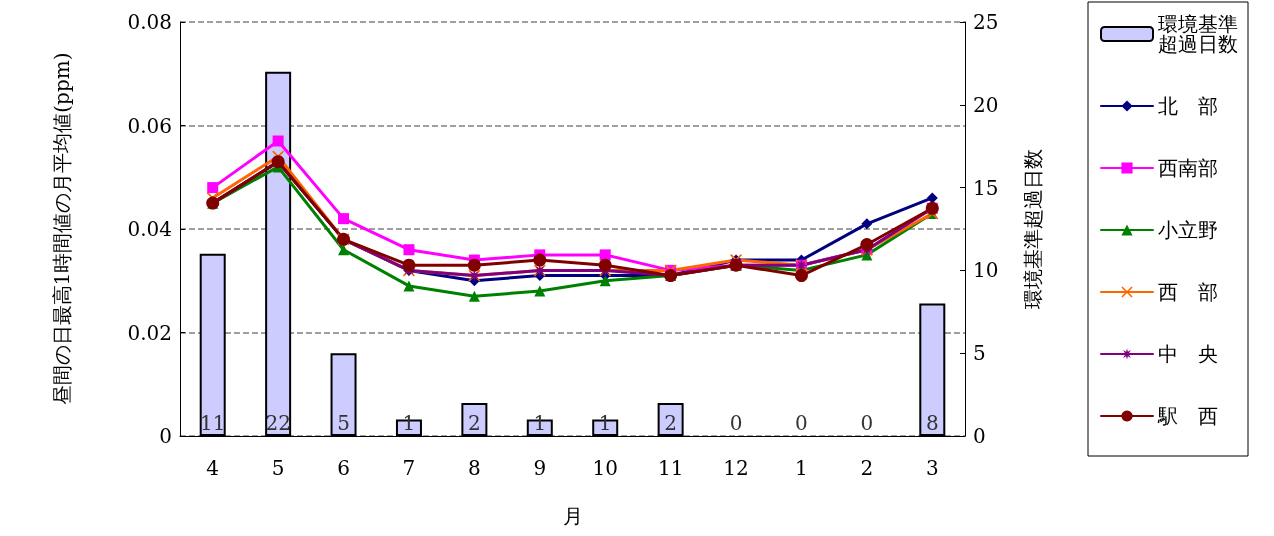 Image resolution: width=1274 pixels, height=536 pixels. Describe the element at coordinates (1188, 292) in the screenshot. I see `legend-label: 西 部` at that location.